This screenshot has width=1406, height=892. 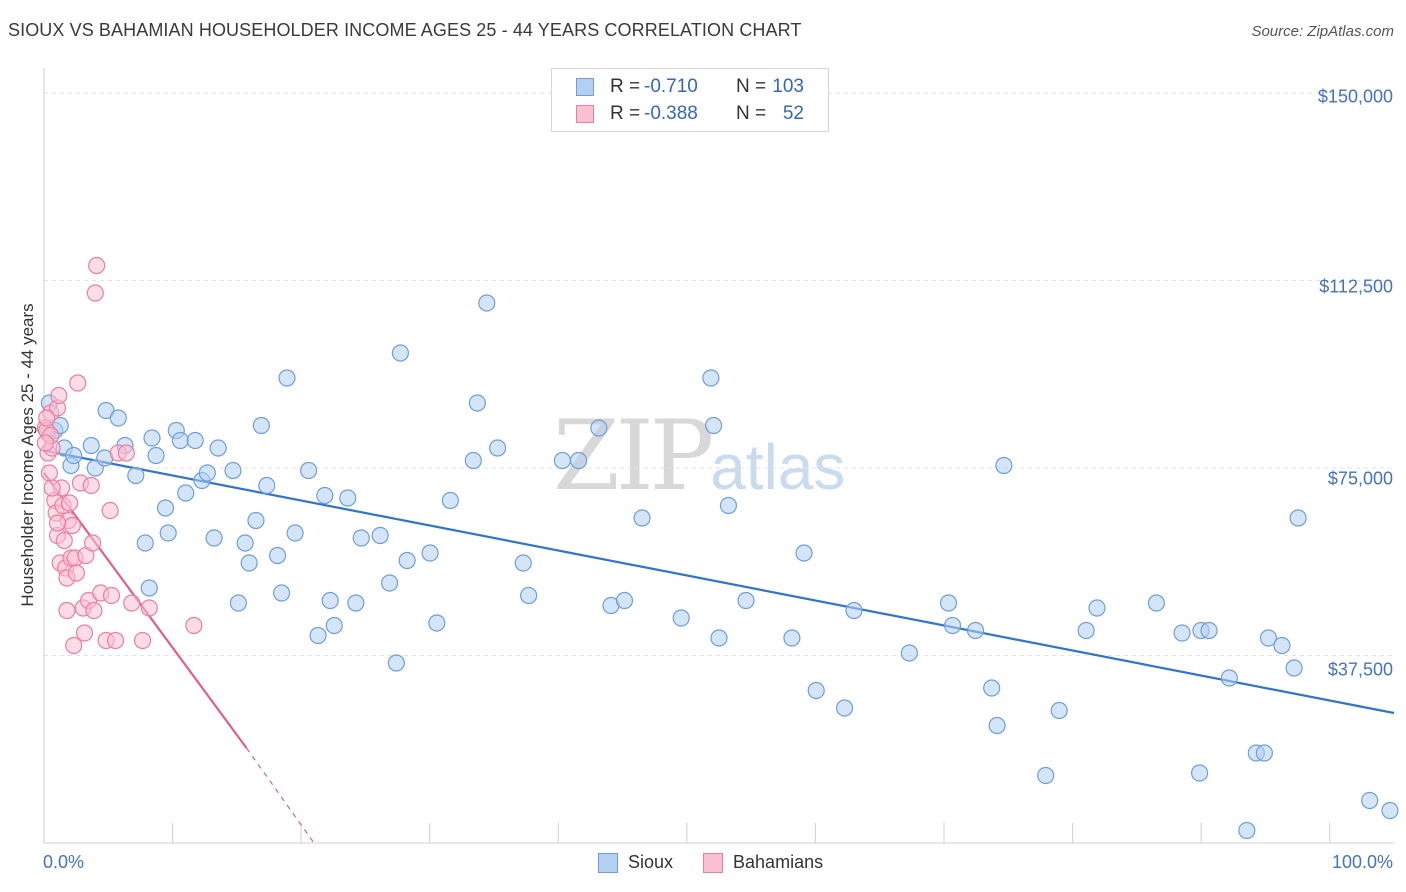 What do you see at coordinates (778, 467) in the screenshot?
I see `watermark-atlas: atlas` at bounding box center [778, 467].